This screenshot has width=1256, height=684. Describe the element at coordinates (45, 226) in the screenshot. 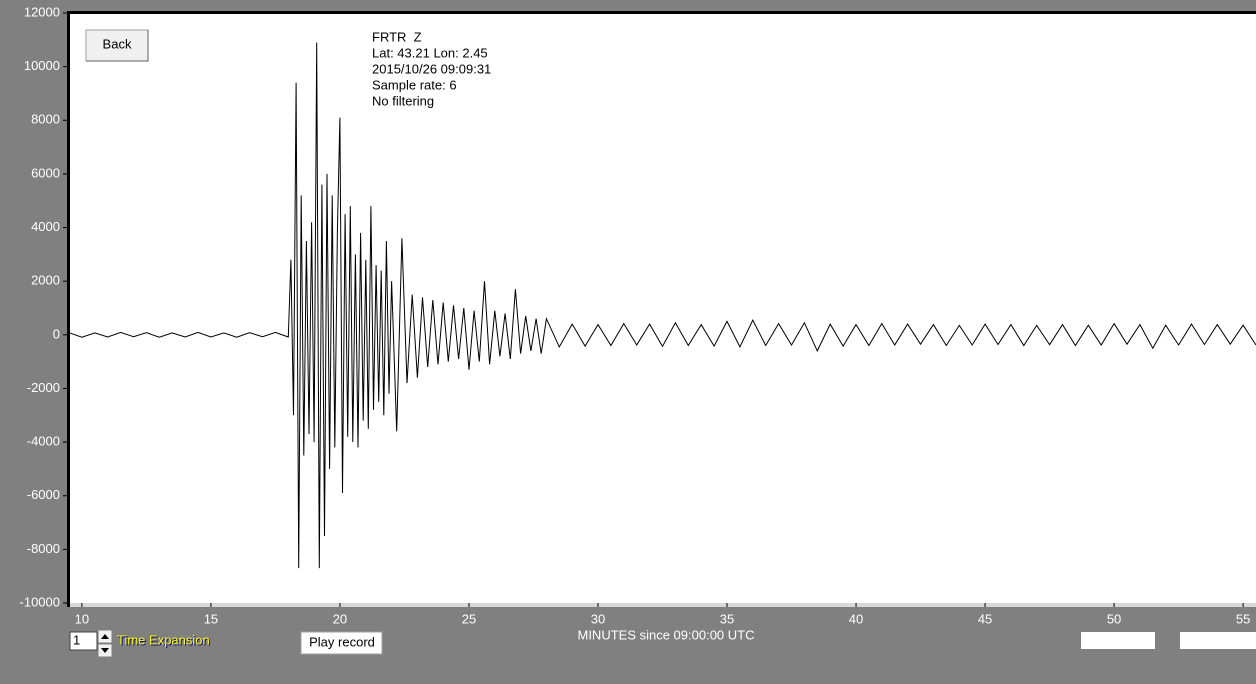

I see `y-tick-label: 4000` at that location.